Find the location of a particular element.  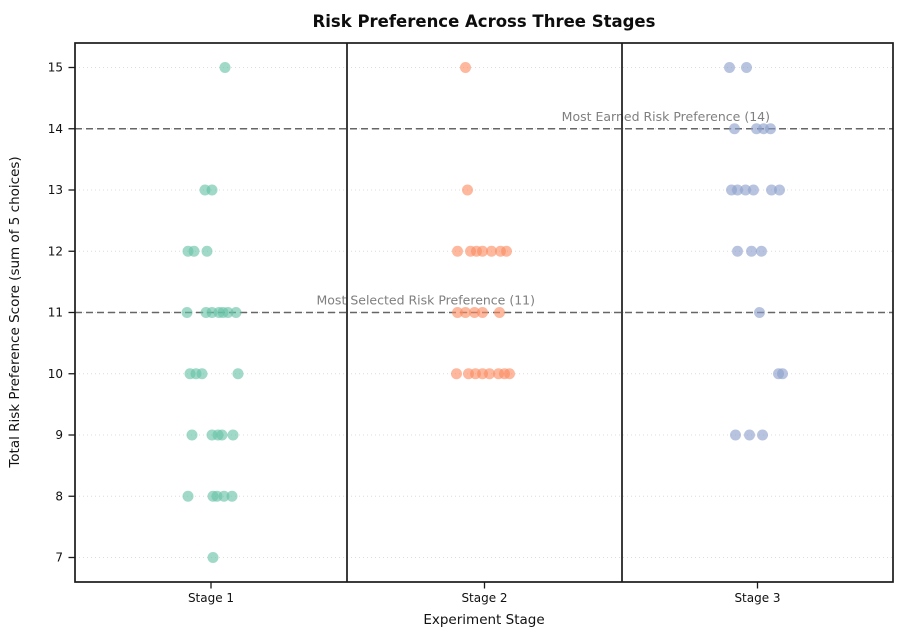

y-tick-label: 10 is located at coordinates (55, 374).